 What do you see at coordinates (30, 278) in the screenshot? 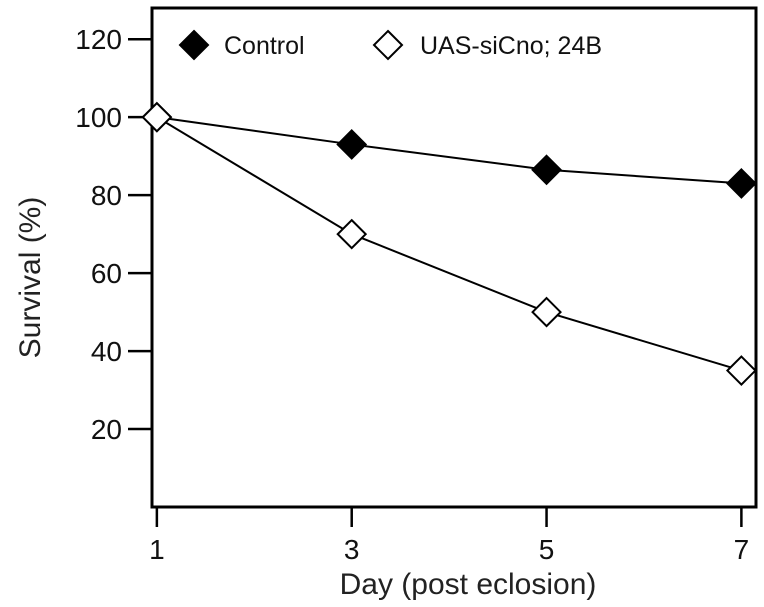
I see `y-axis-title: Survival (%)` at bounding box center [30, 278].